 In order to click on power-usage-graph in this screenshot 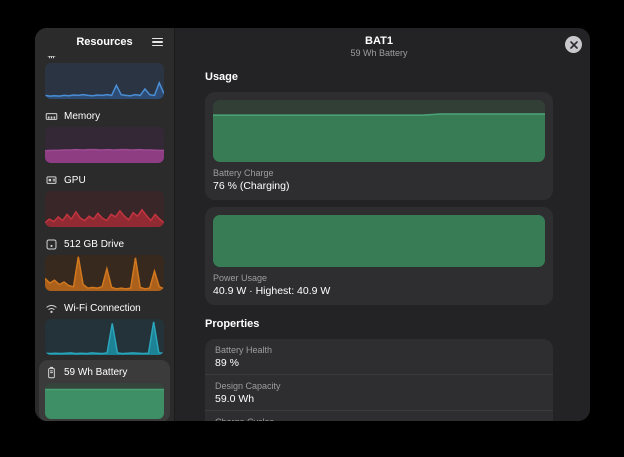, I will do `click(379, 241)`.